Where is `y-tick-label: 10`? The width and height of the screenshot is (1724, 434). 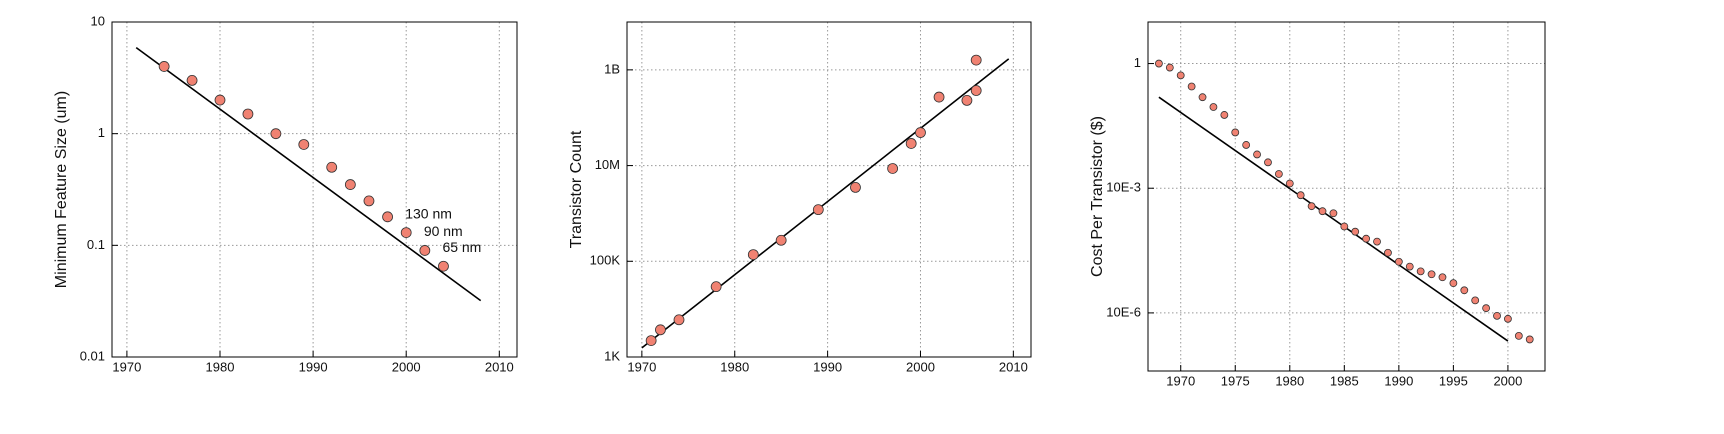 y-tick-label: 10 is located at coordinates (98, 20).